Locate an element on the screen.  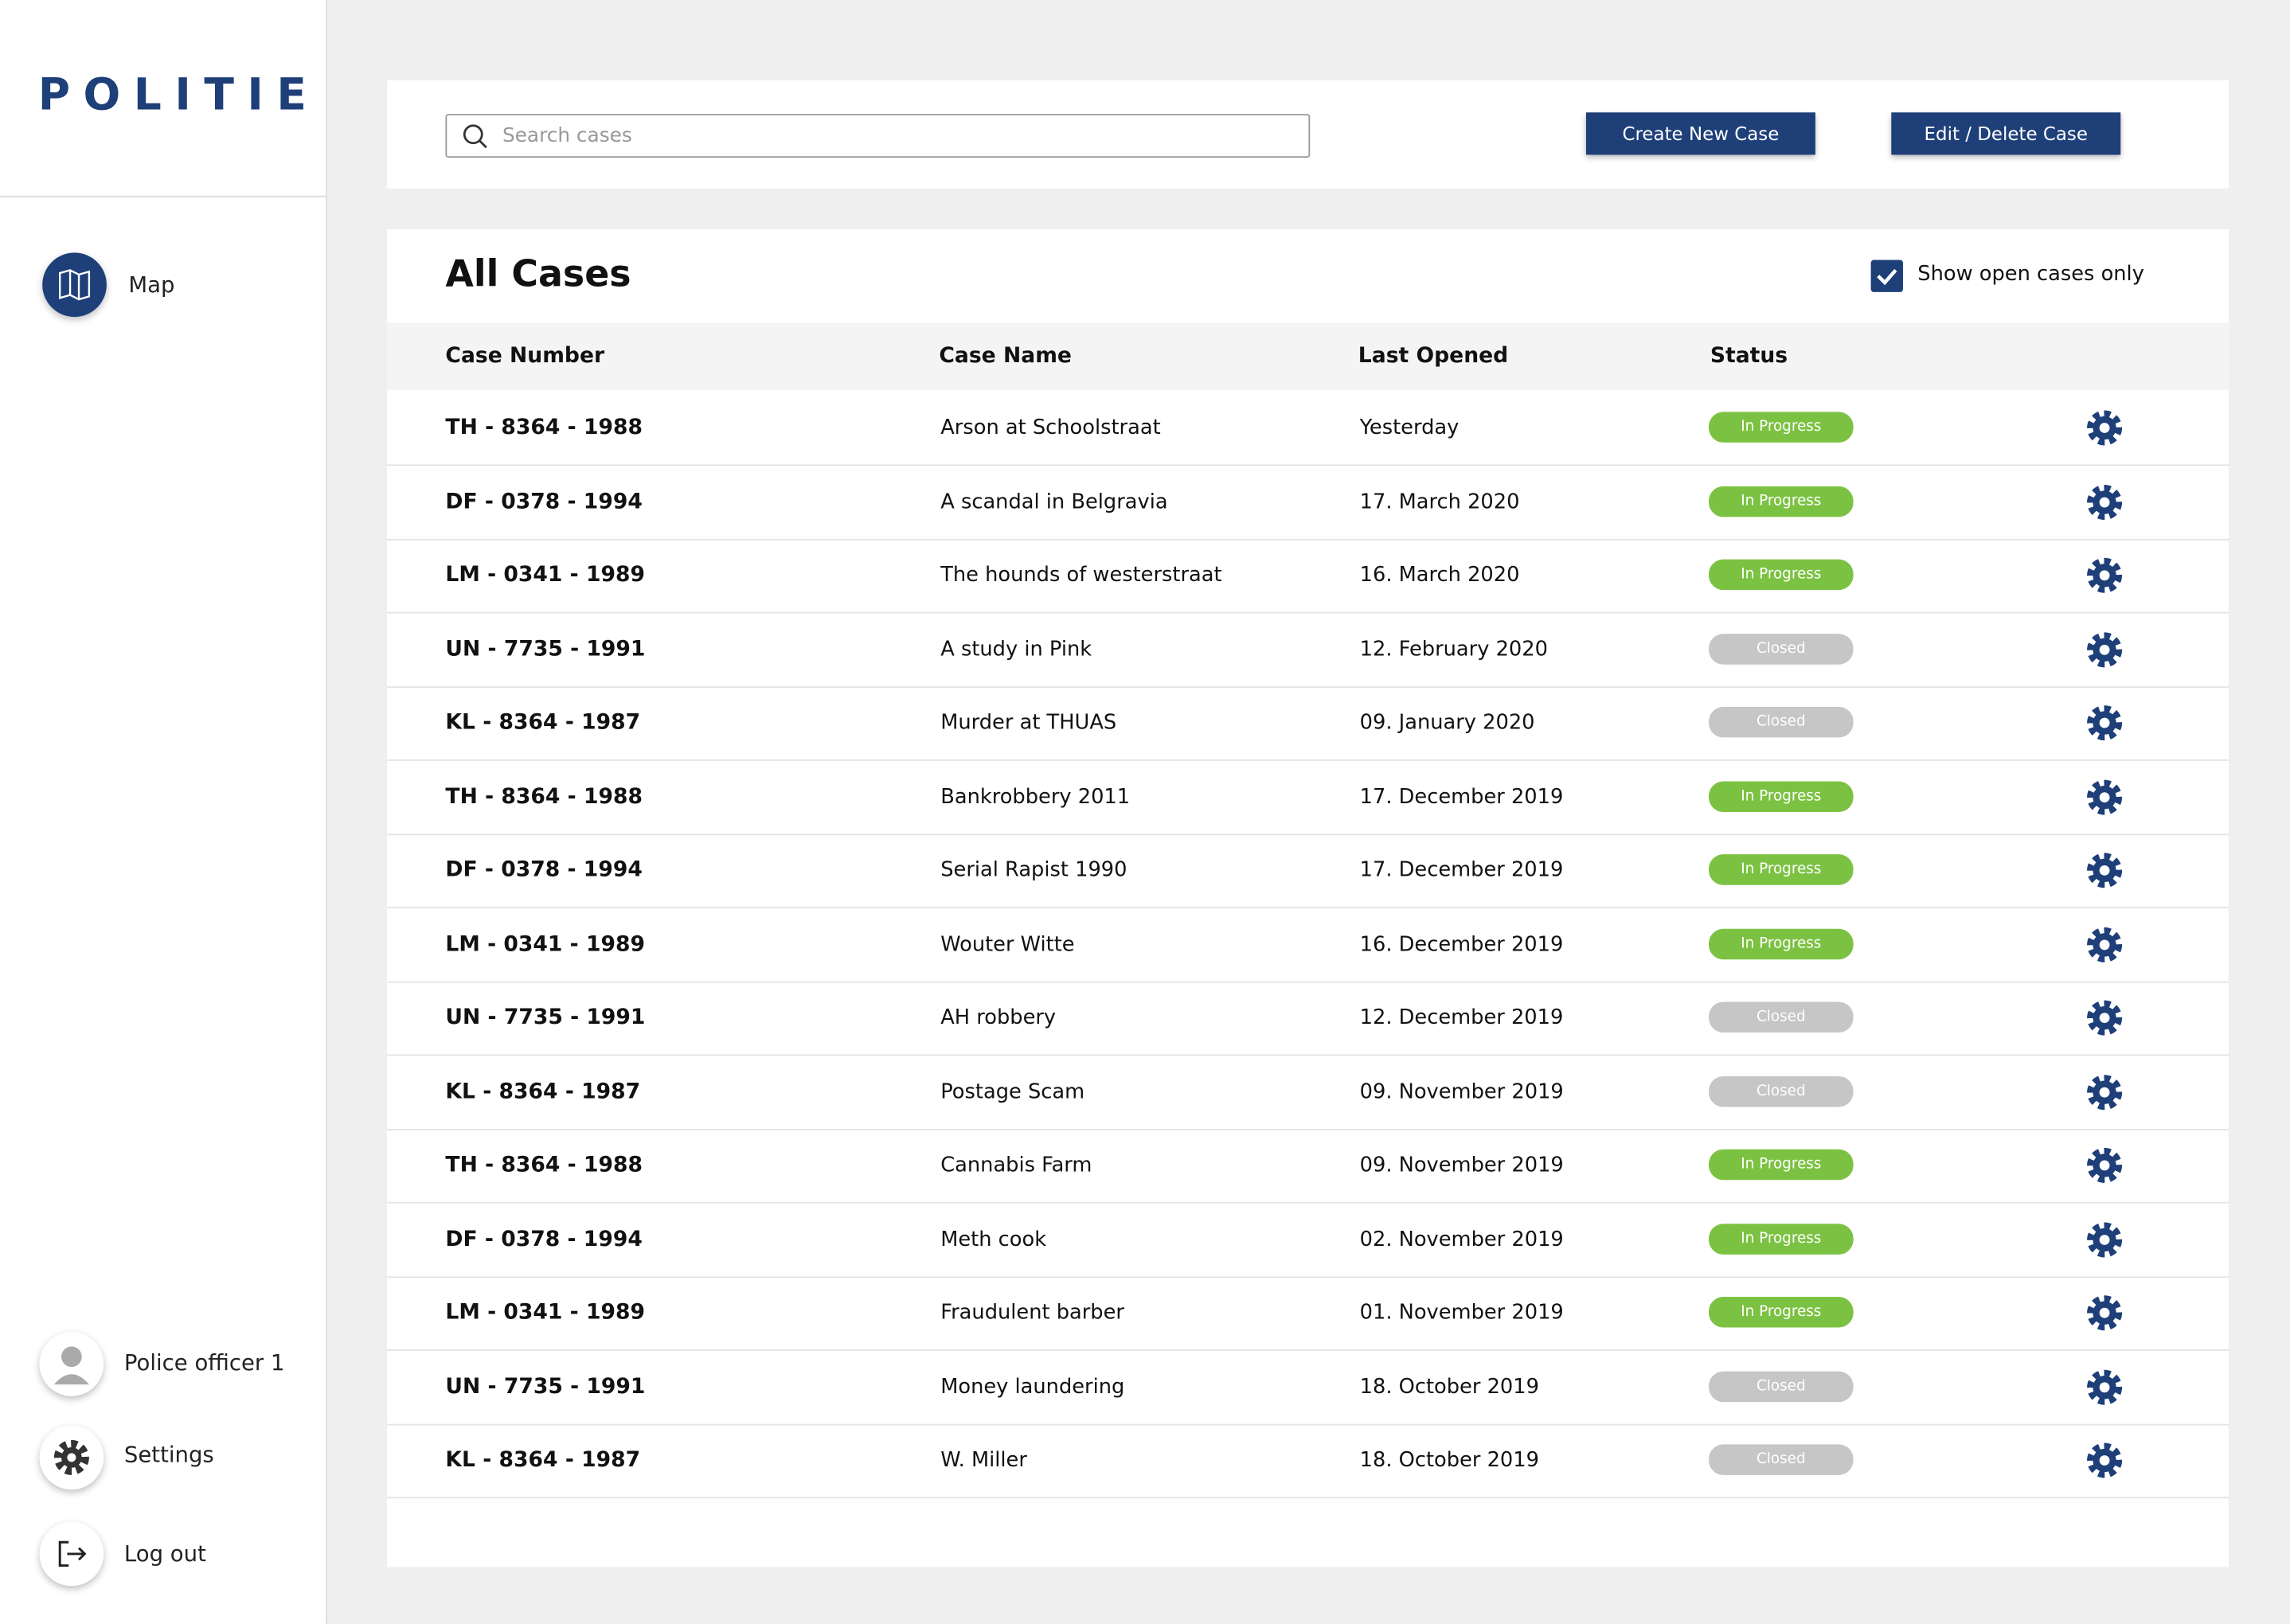
search-placeholder: Search cases is located at coordinates (567, 135).